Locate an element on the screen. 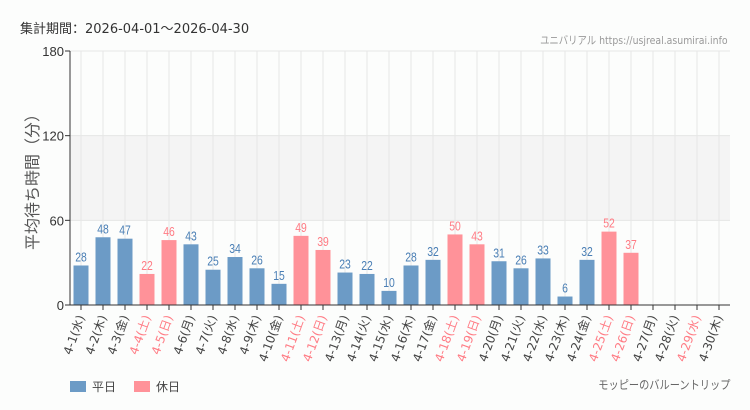 The height and width of the screenshot is (410, 750). bar-value-label: 6 is located at coordinates (565, 288).